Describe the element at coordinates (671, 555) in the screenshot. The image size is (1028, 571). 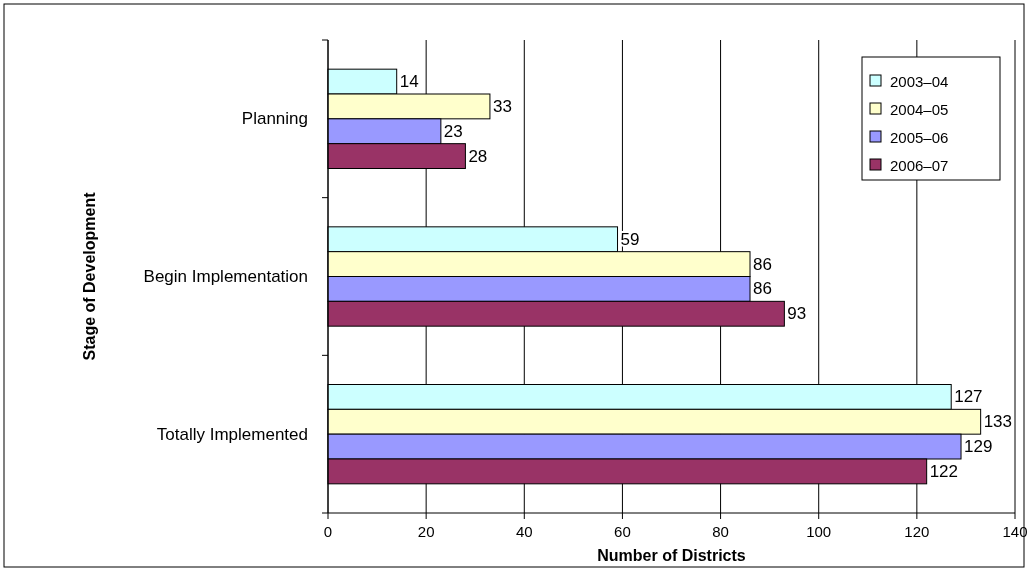
I see `x-axis-title: Number of Districts` at that location.